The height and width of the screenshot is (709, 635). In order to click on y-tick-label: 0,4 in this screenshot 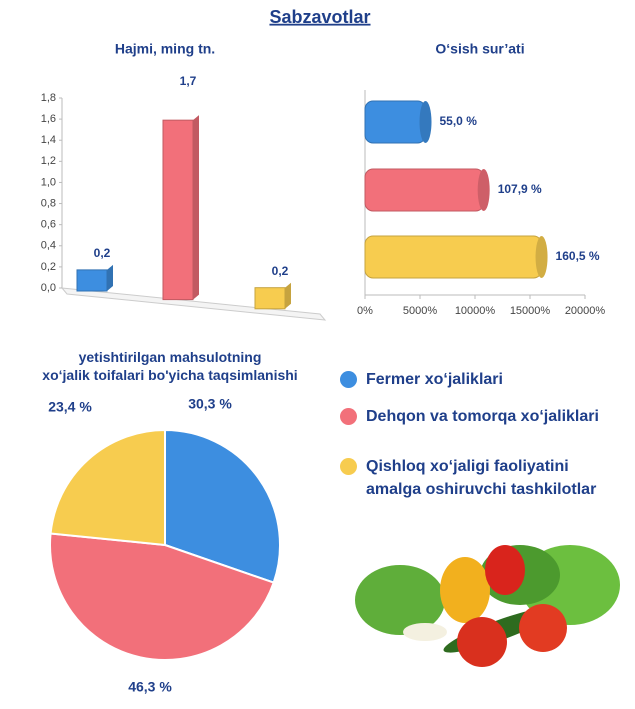, I will do `click(48, 246)`.